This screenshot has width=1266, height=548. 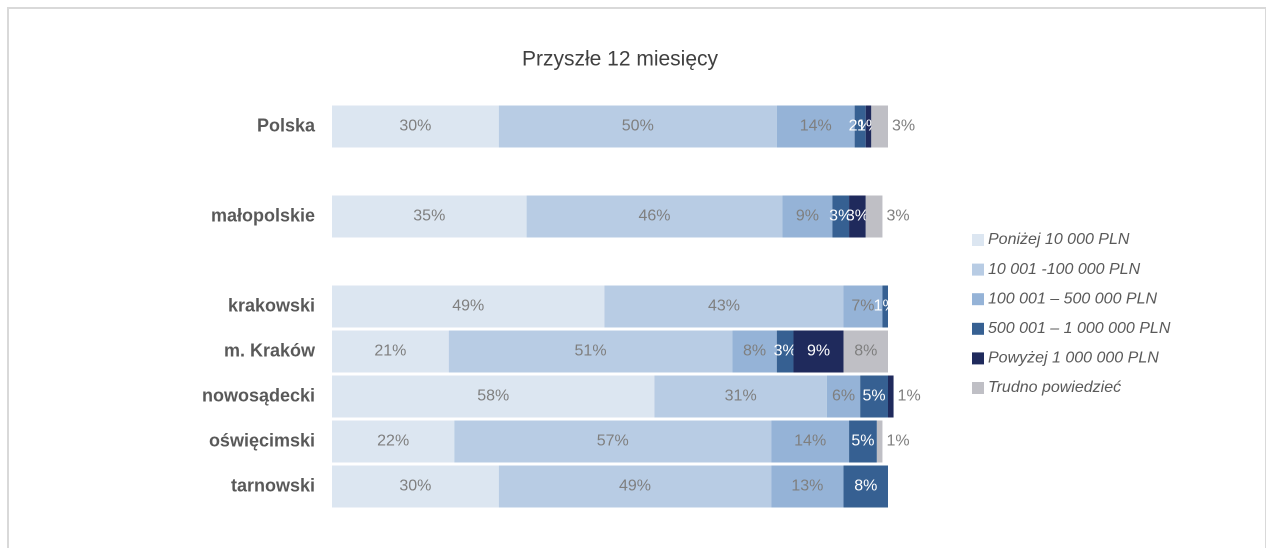 What do you see at coordinates (262, 440) in the screenshot?
I see `category-label: oświęcimski` at bounding box center [262, 440].